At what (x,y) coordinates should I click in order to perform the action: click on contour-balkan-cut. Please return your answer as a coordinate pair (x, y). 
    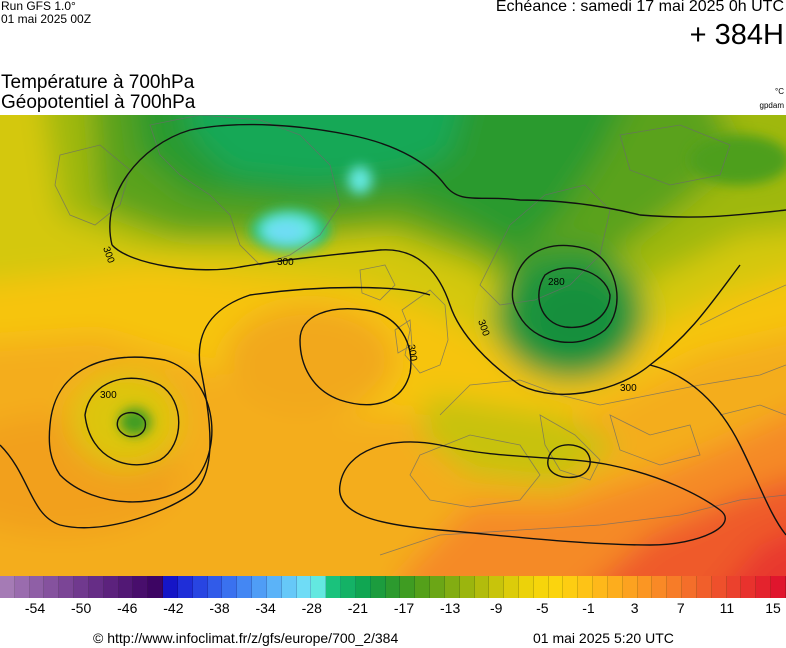
    Looking at the image, I should click on (569, 461).